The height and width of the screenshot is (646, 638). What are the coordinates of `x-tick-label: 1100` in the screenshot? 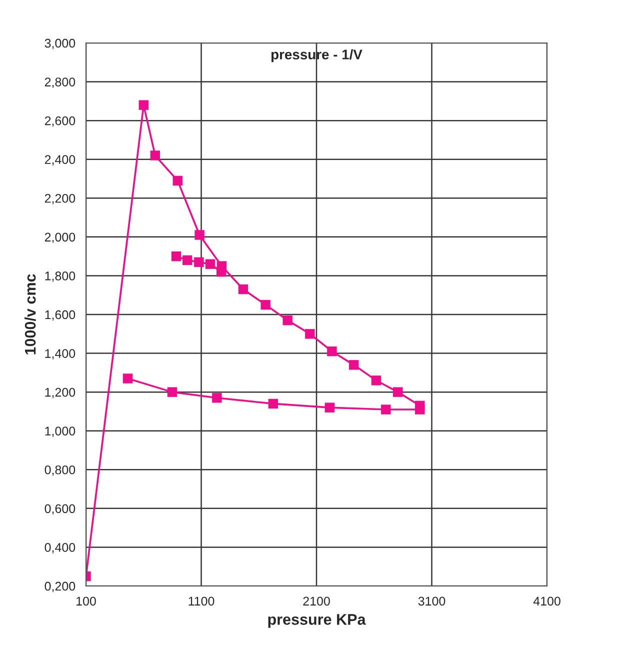 It's located at (201, 601).